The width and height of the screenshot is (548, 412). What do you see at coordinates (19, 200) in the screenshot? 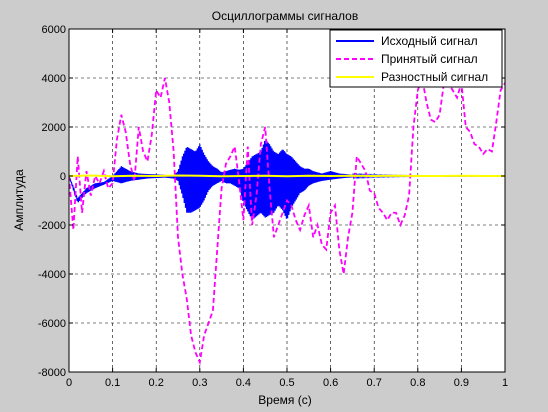
I see `y-axis-label: Амплитуда` at bounding box center [19, 200].